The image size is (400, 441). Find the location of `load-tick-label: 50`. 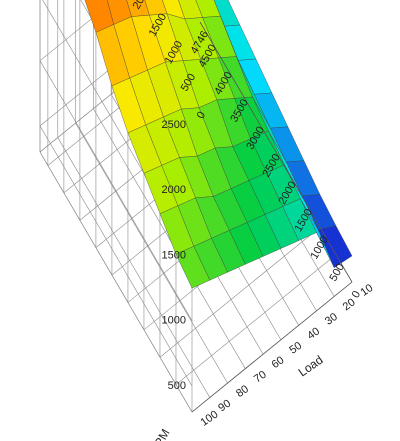

load-tick-label: 50 is located at coordinates (295, 348).